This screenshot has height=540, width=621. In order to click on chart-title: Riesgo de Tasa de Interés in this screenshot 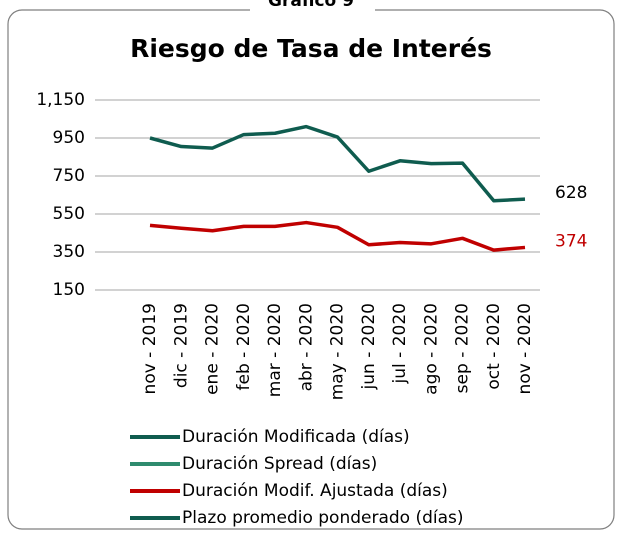, I will do `click(311, 48)`.